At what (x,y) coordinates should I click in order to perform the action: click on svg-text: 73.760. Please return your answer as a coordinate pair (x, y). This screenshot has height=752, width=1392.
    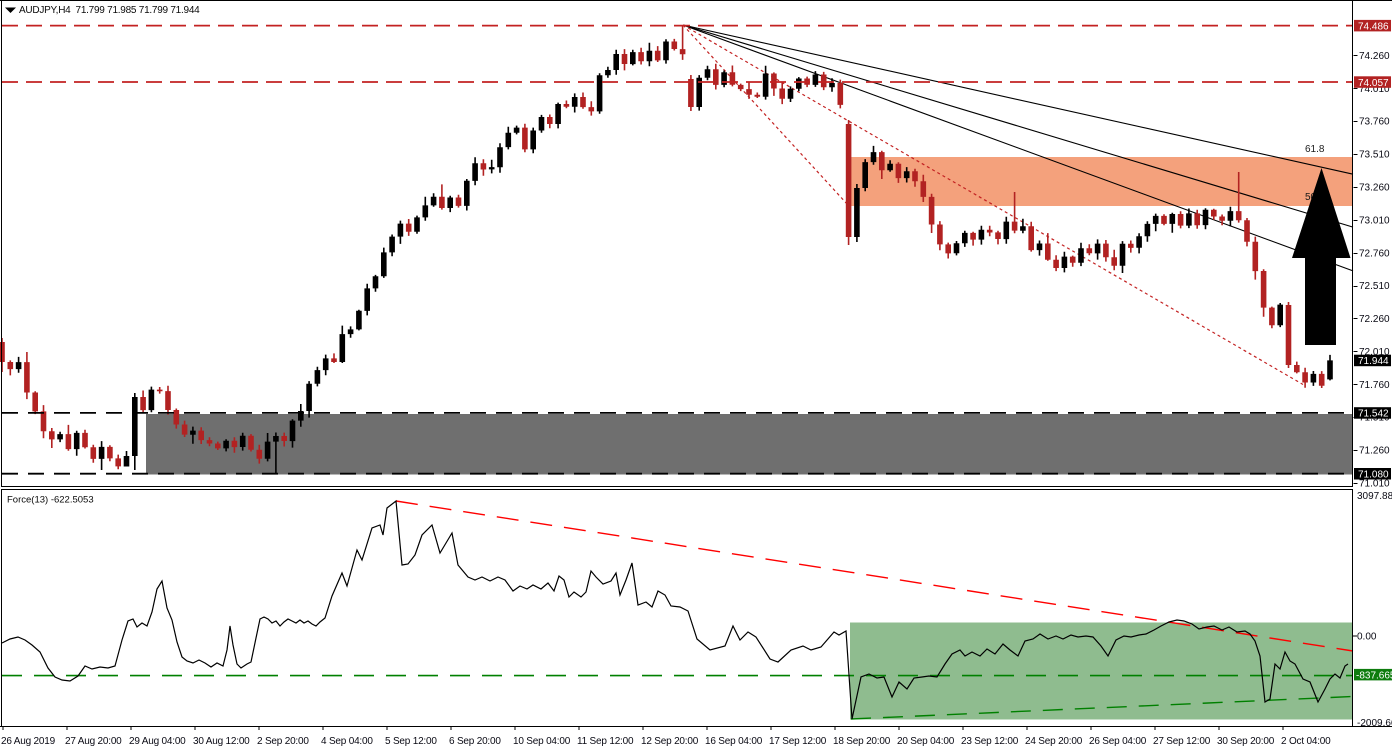
    Looking at the image, I should click on (1374, 122).